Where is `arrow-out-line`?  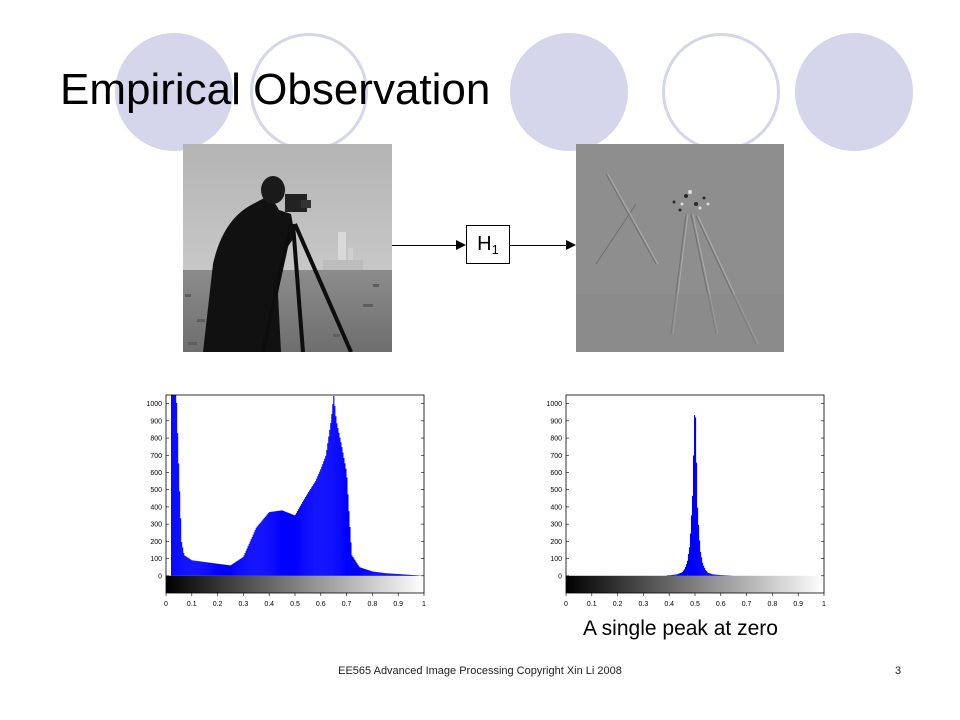
arrow-out-line is located at coordinates (538, 245).